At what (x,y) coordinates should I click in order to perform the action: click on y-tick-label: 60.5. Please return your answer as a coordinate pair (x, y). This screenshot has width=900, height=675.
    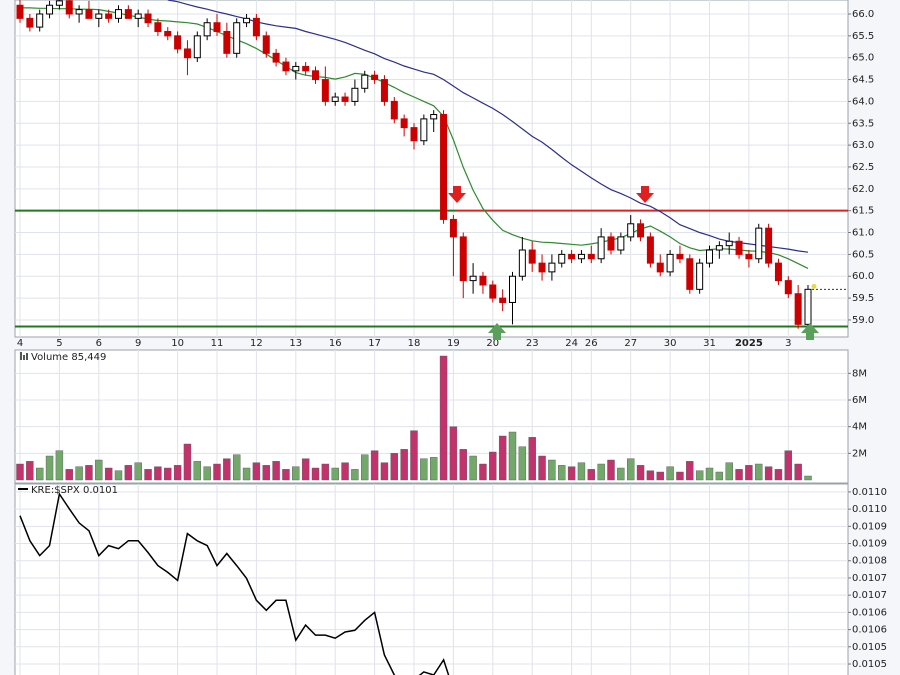
    Looking at the image, I should click on (863, 254).